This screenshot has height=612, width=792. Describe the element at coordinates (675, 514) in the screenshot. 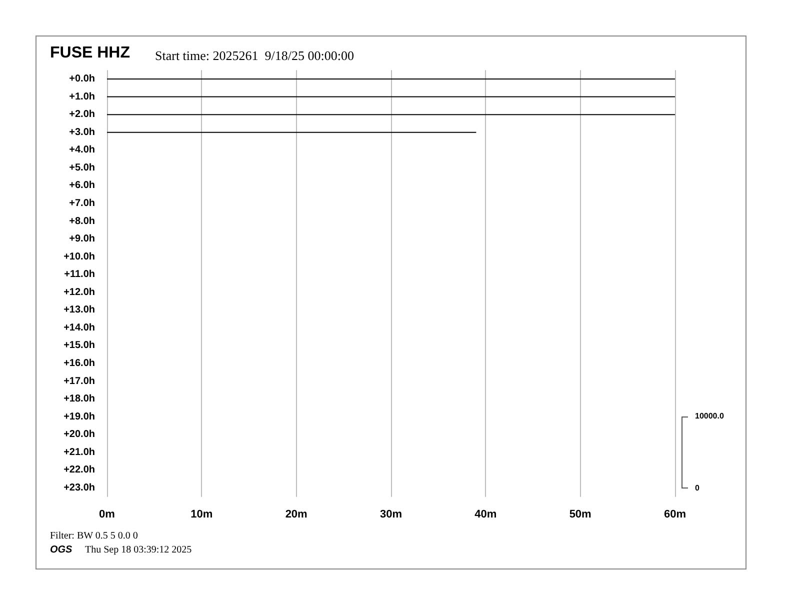

I see `x-tick-label: 60m` at that location.